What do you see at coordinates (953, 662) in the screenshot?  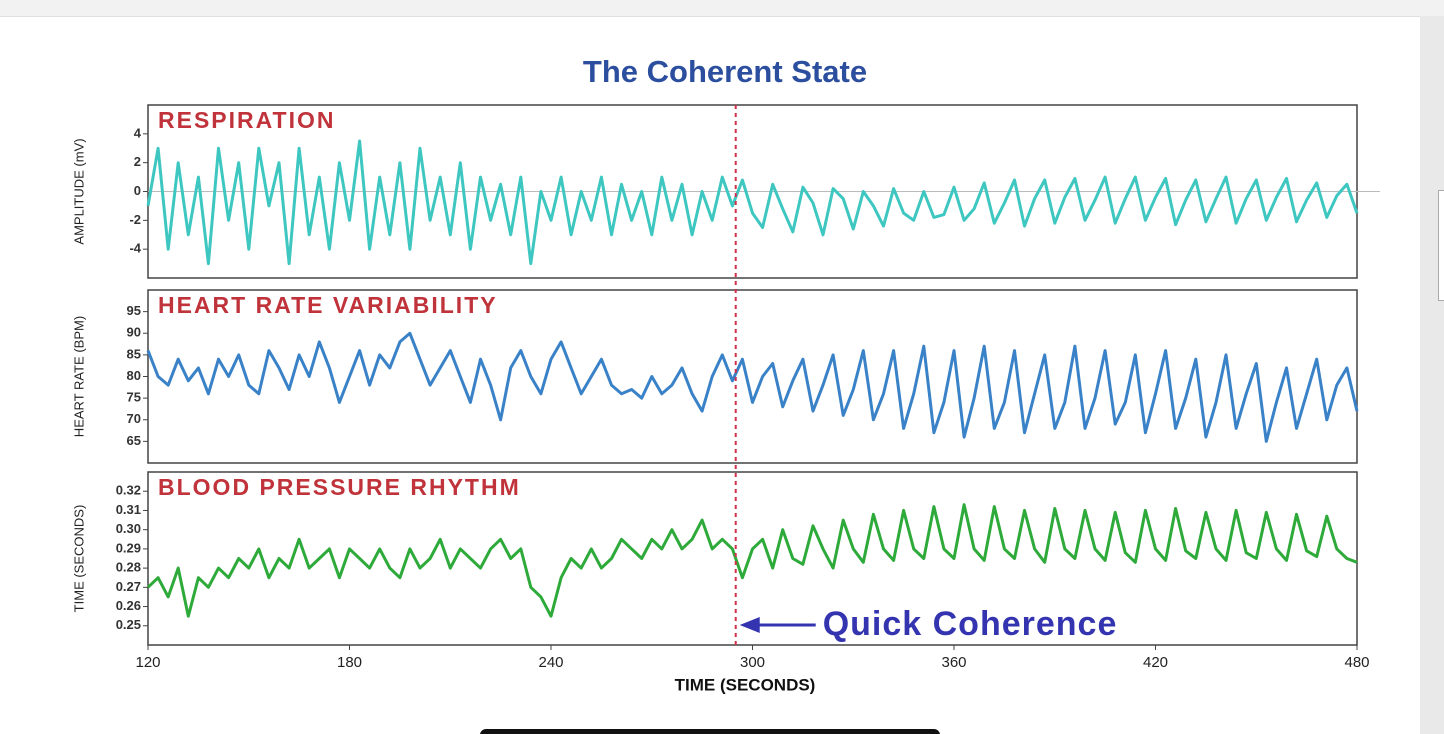 I see `x-tick-label: 360` at bounding box center [953, 662].